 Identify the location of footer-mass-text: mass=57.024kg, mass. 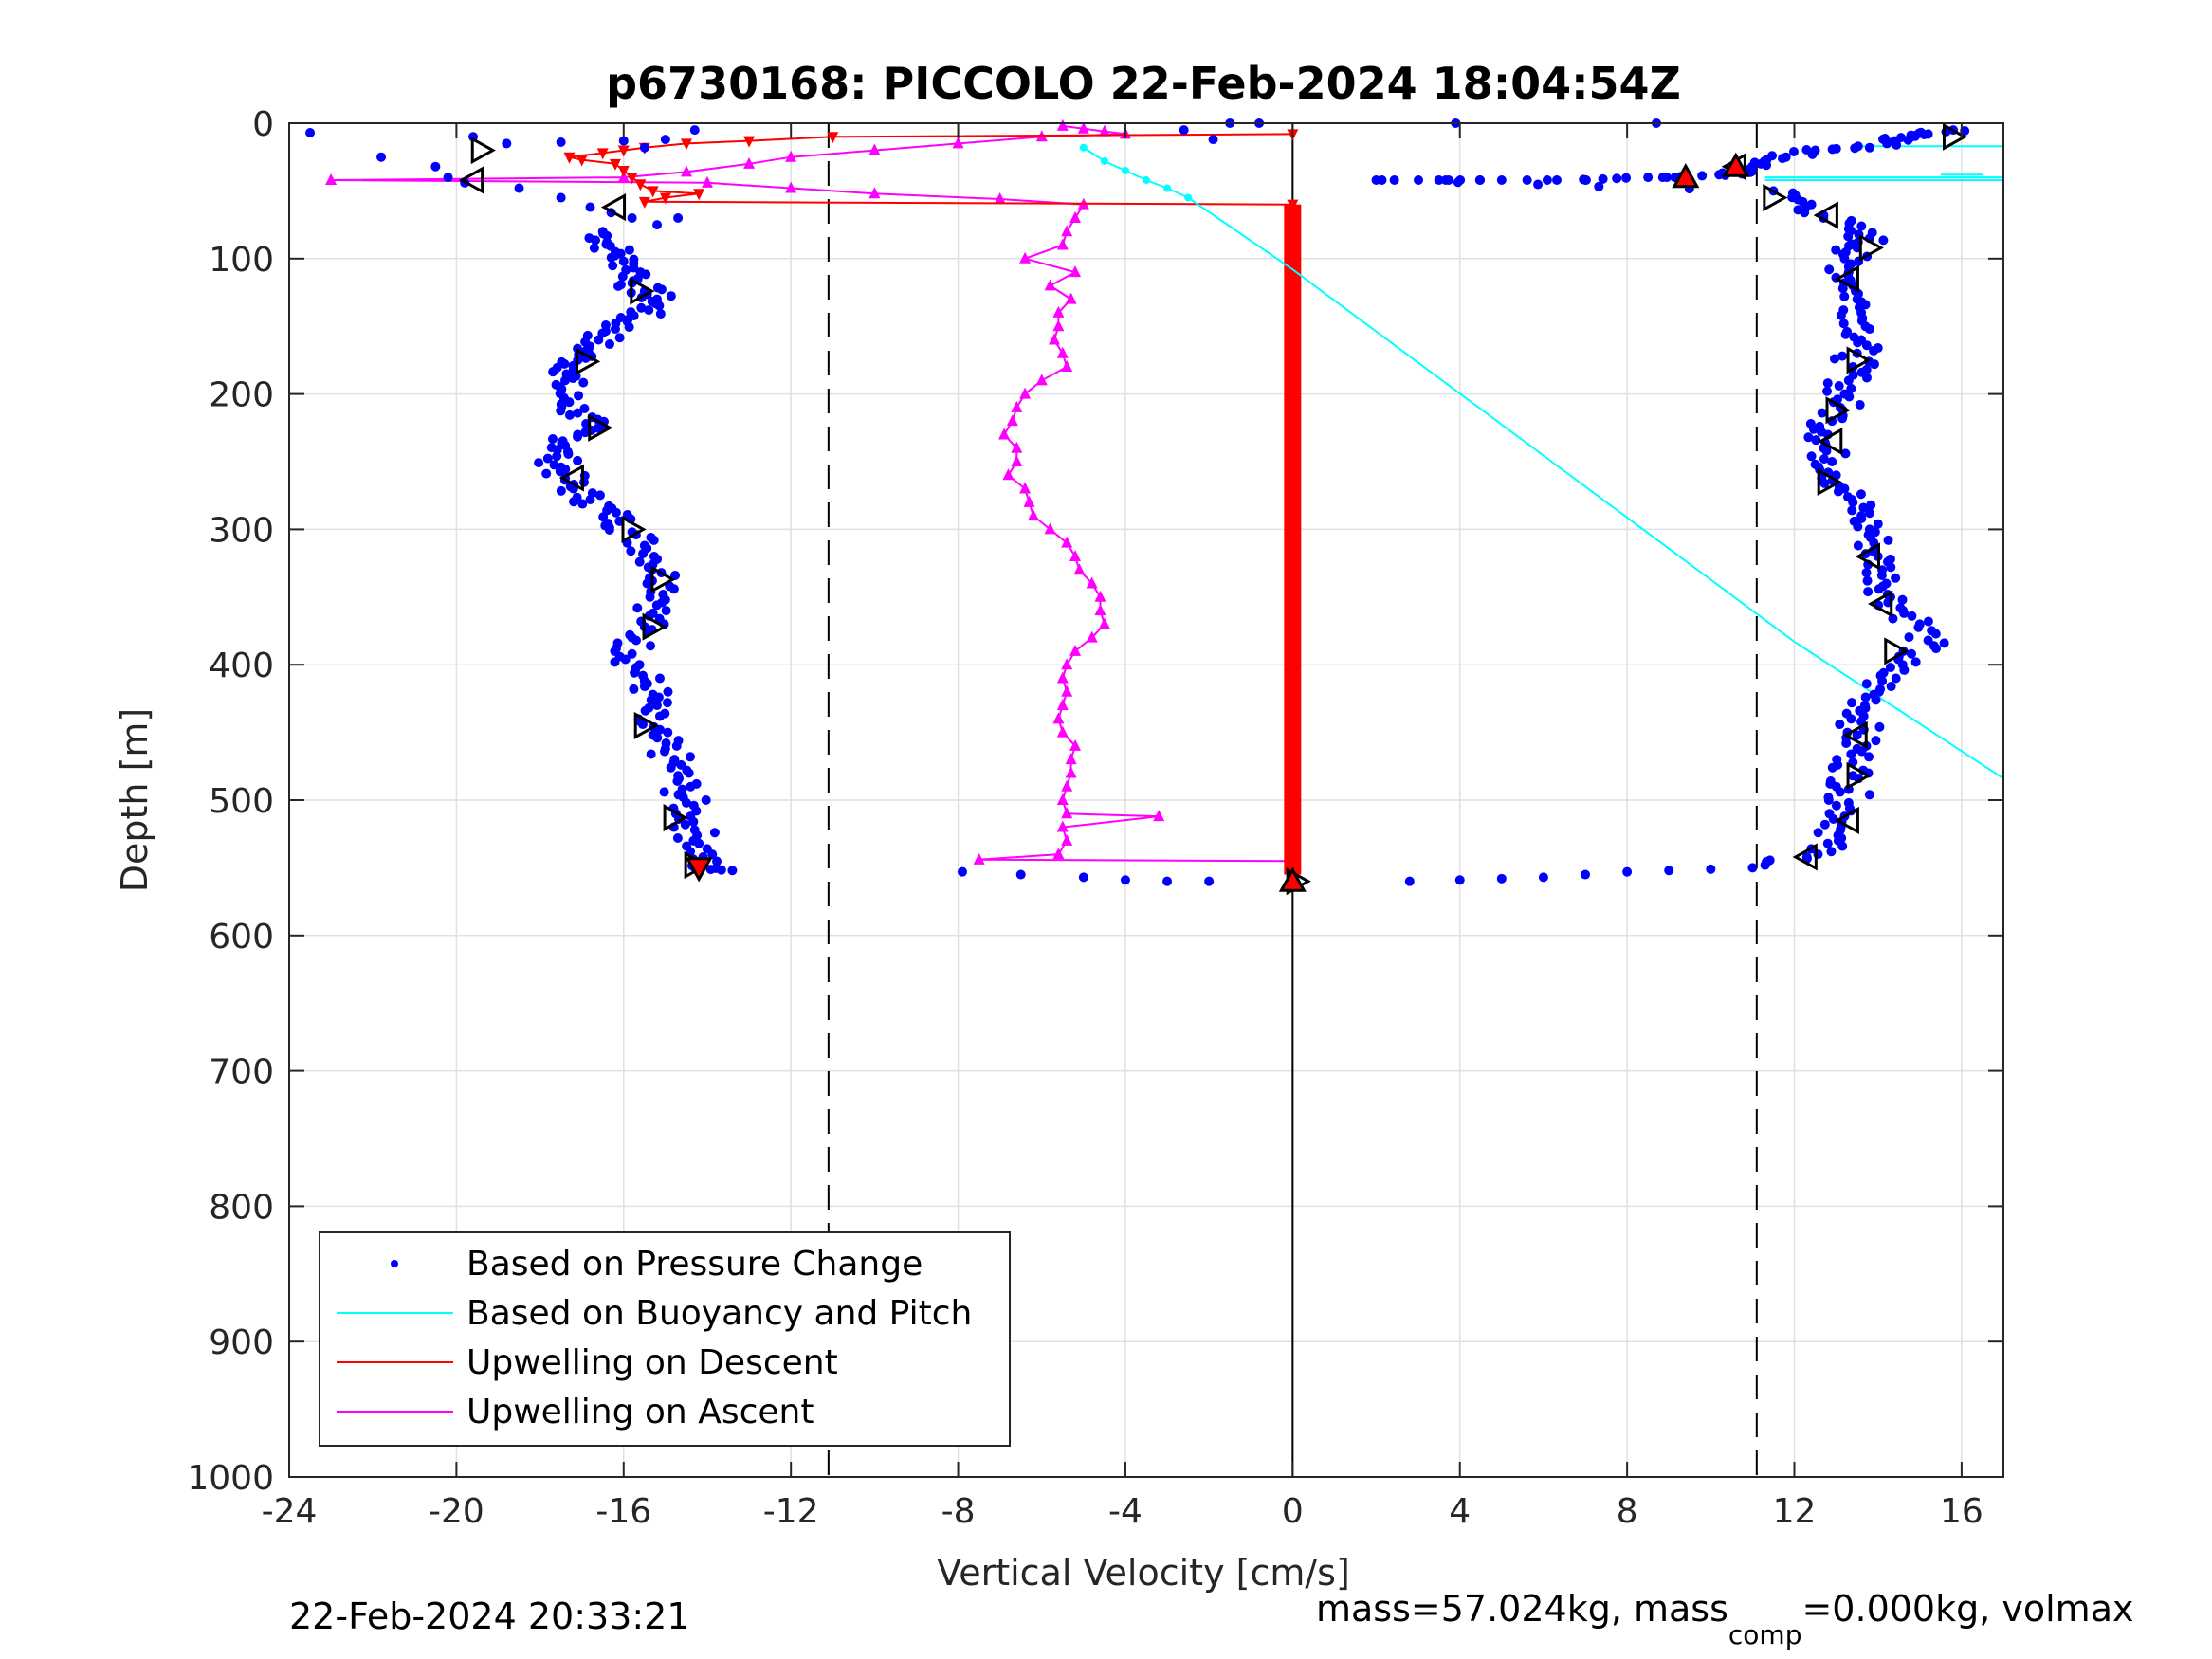
(1522, 1609).